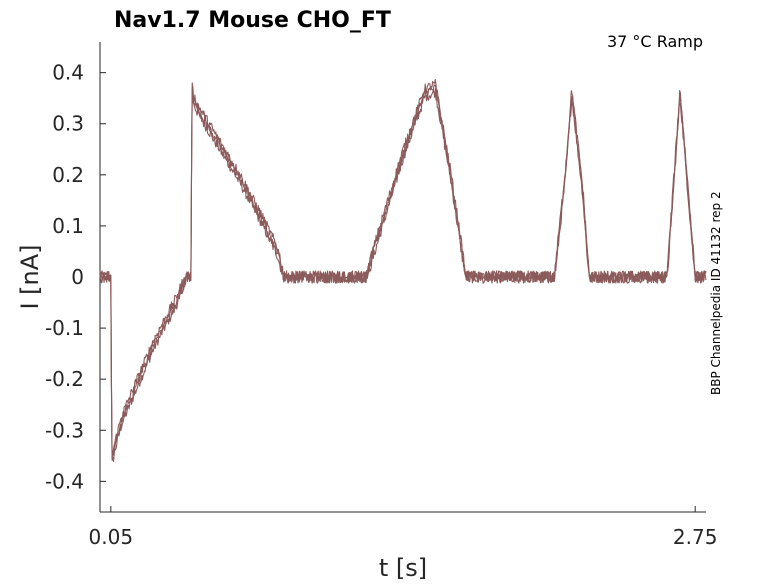 The height and width of the screenshot is (588, 778). I want to click on x-tick-label: 0.05, so click(111, 537).